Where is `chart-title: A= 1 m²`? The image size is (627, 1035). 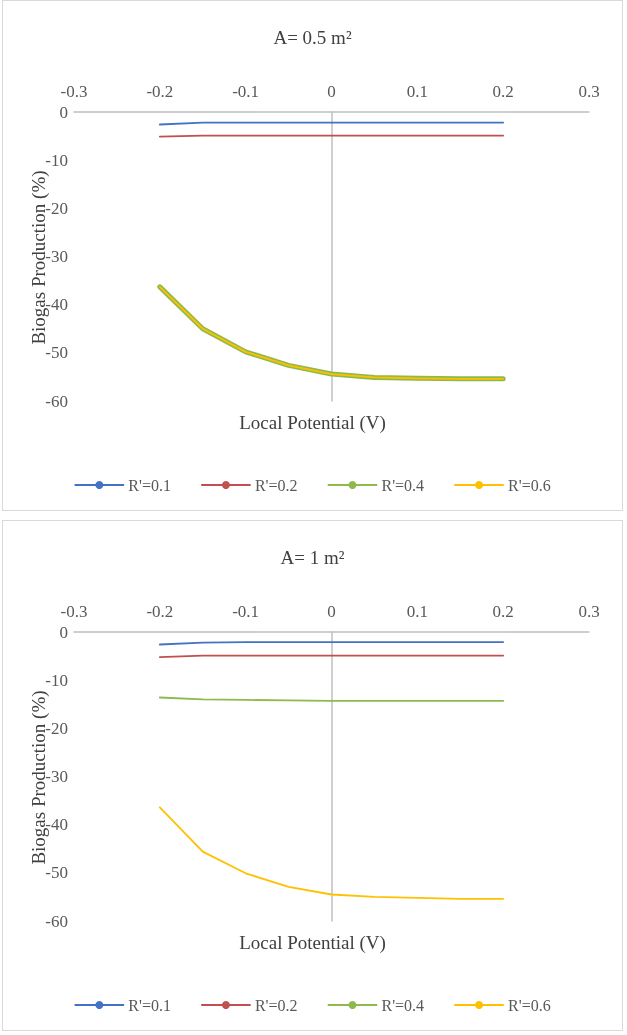 chart-title: A= 1 m² is located at coordinates (312, 557).